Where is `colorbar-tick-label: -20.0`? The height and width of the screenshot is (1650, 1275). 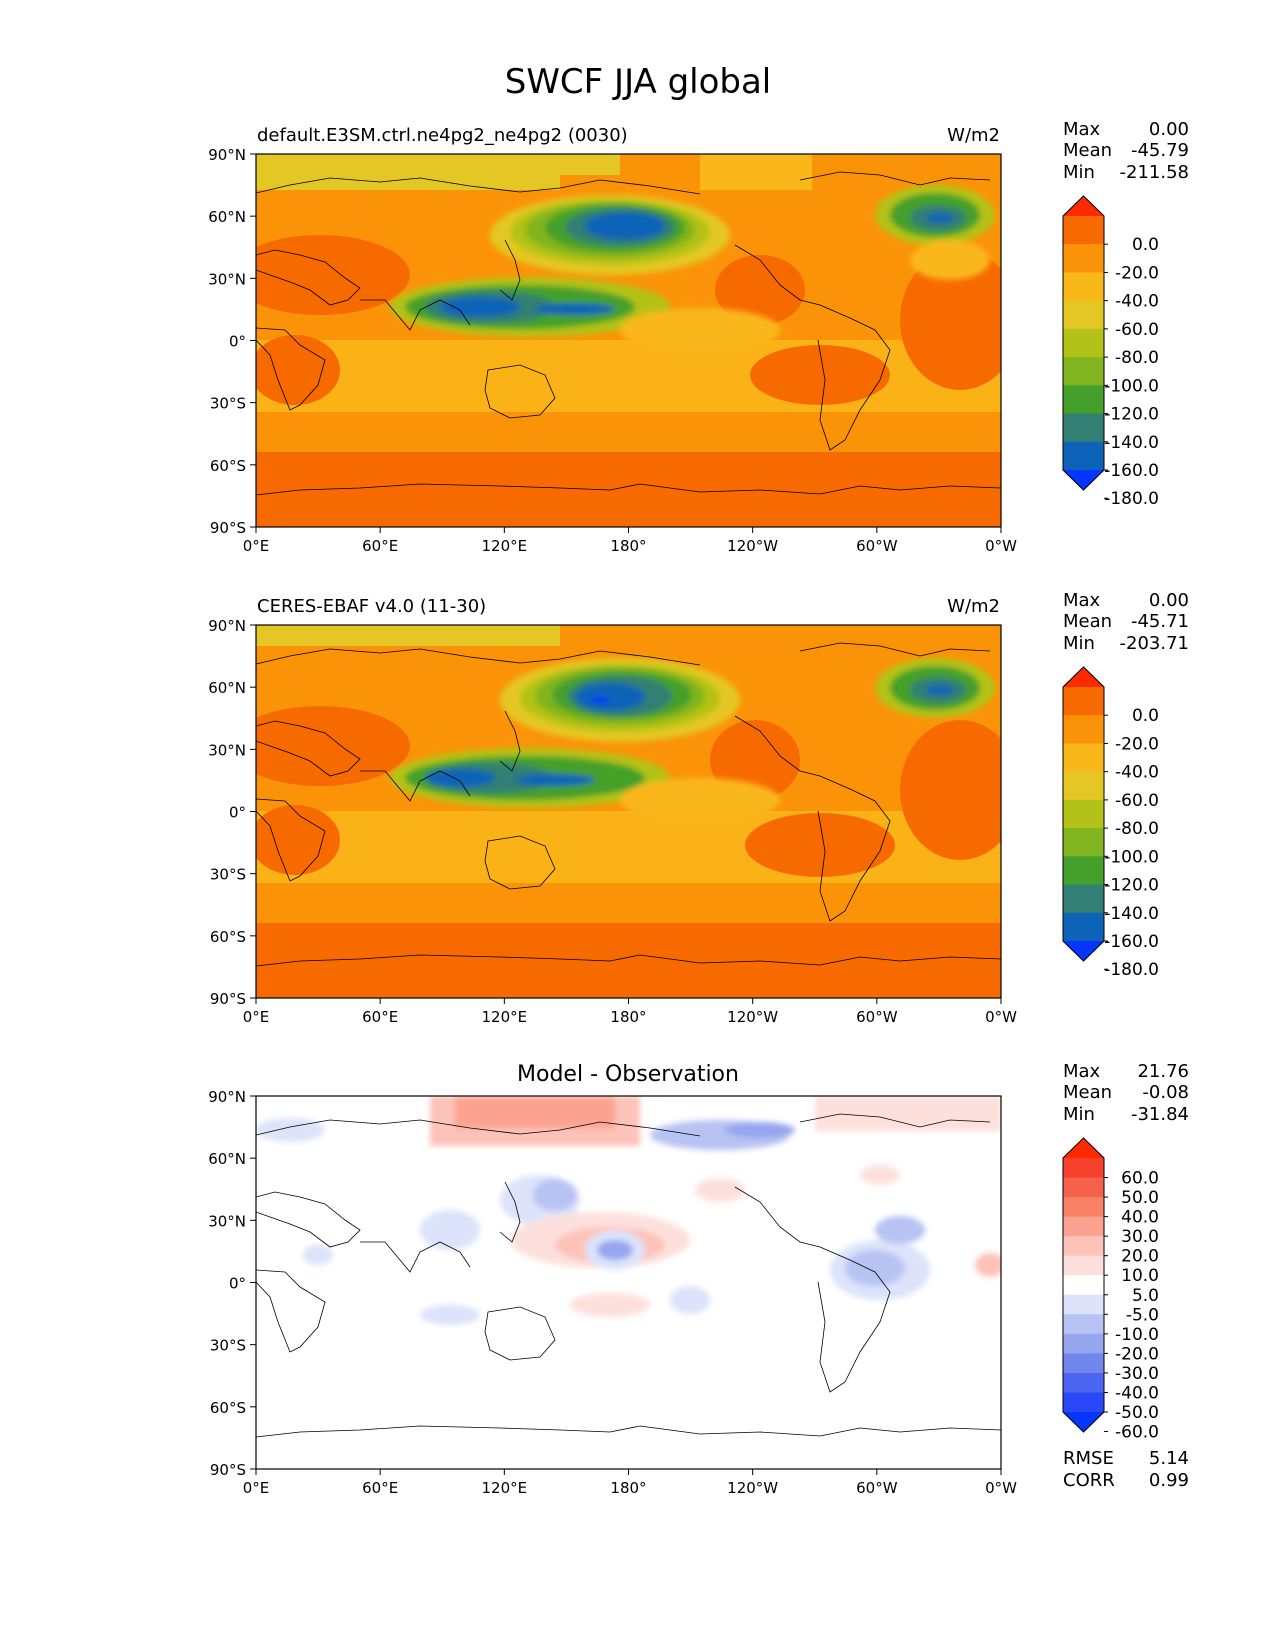 colorbar-tick-label: -20.0 is located at coordinates (1137, 273).